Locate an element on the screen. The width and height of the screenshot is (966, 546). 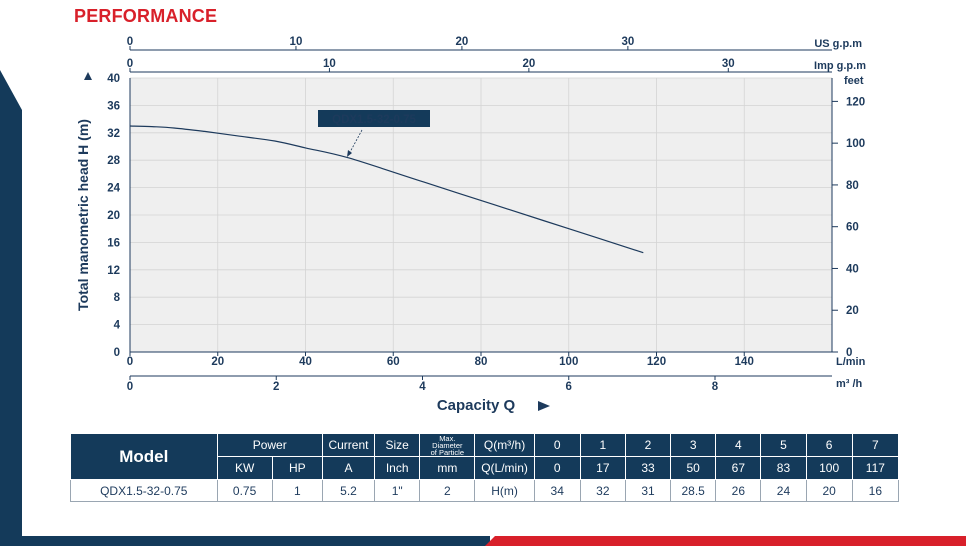
y-tick-label-feet: 80 is located at coordinates (852, 186).